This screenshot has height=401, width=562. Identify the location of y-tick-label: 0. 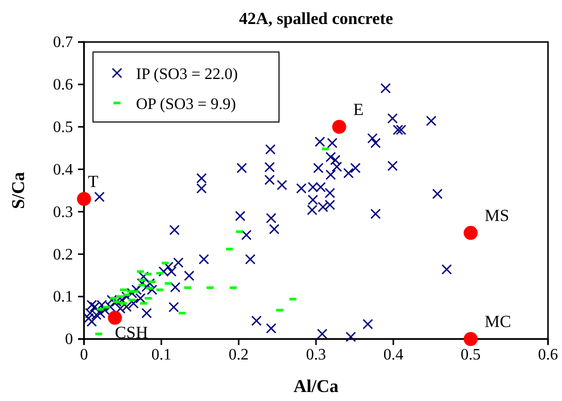
(69, 339).